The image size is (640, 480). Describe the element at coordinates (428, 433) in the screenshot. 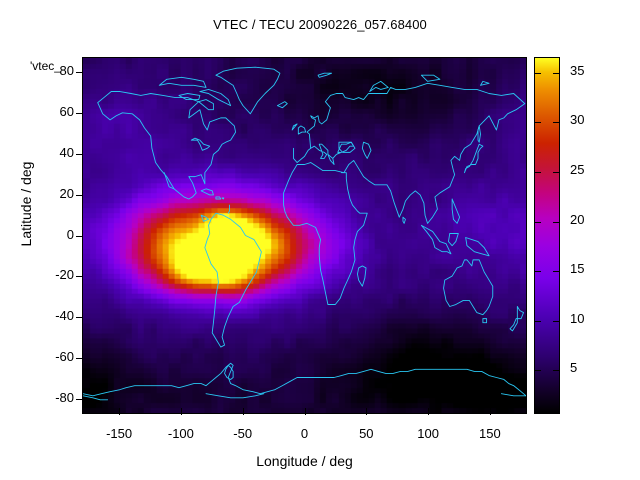

I see `x-tick-label: 100` at that location.